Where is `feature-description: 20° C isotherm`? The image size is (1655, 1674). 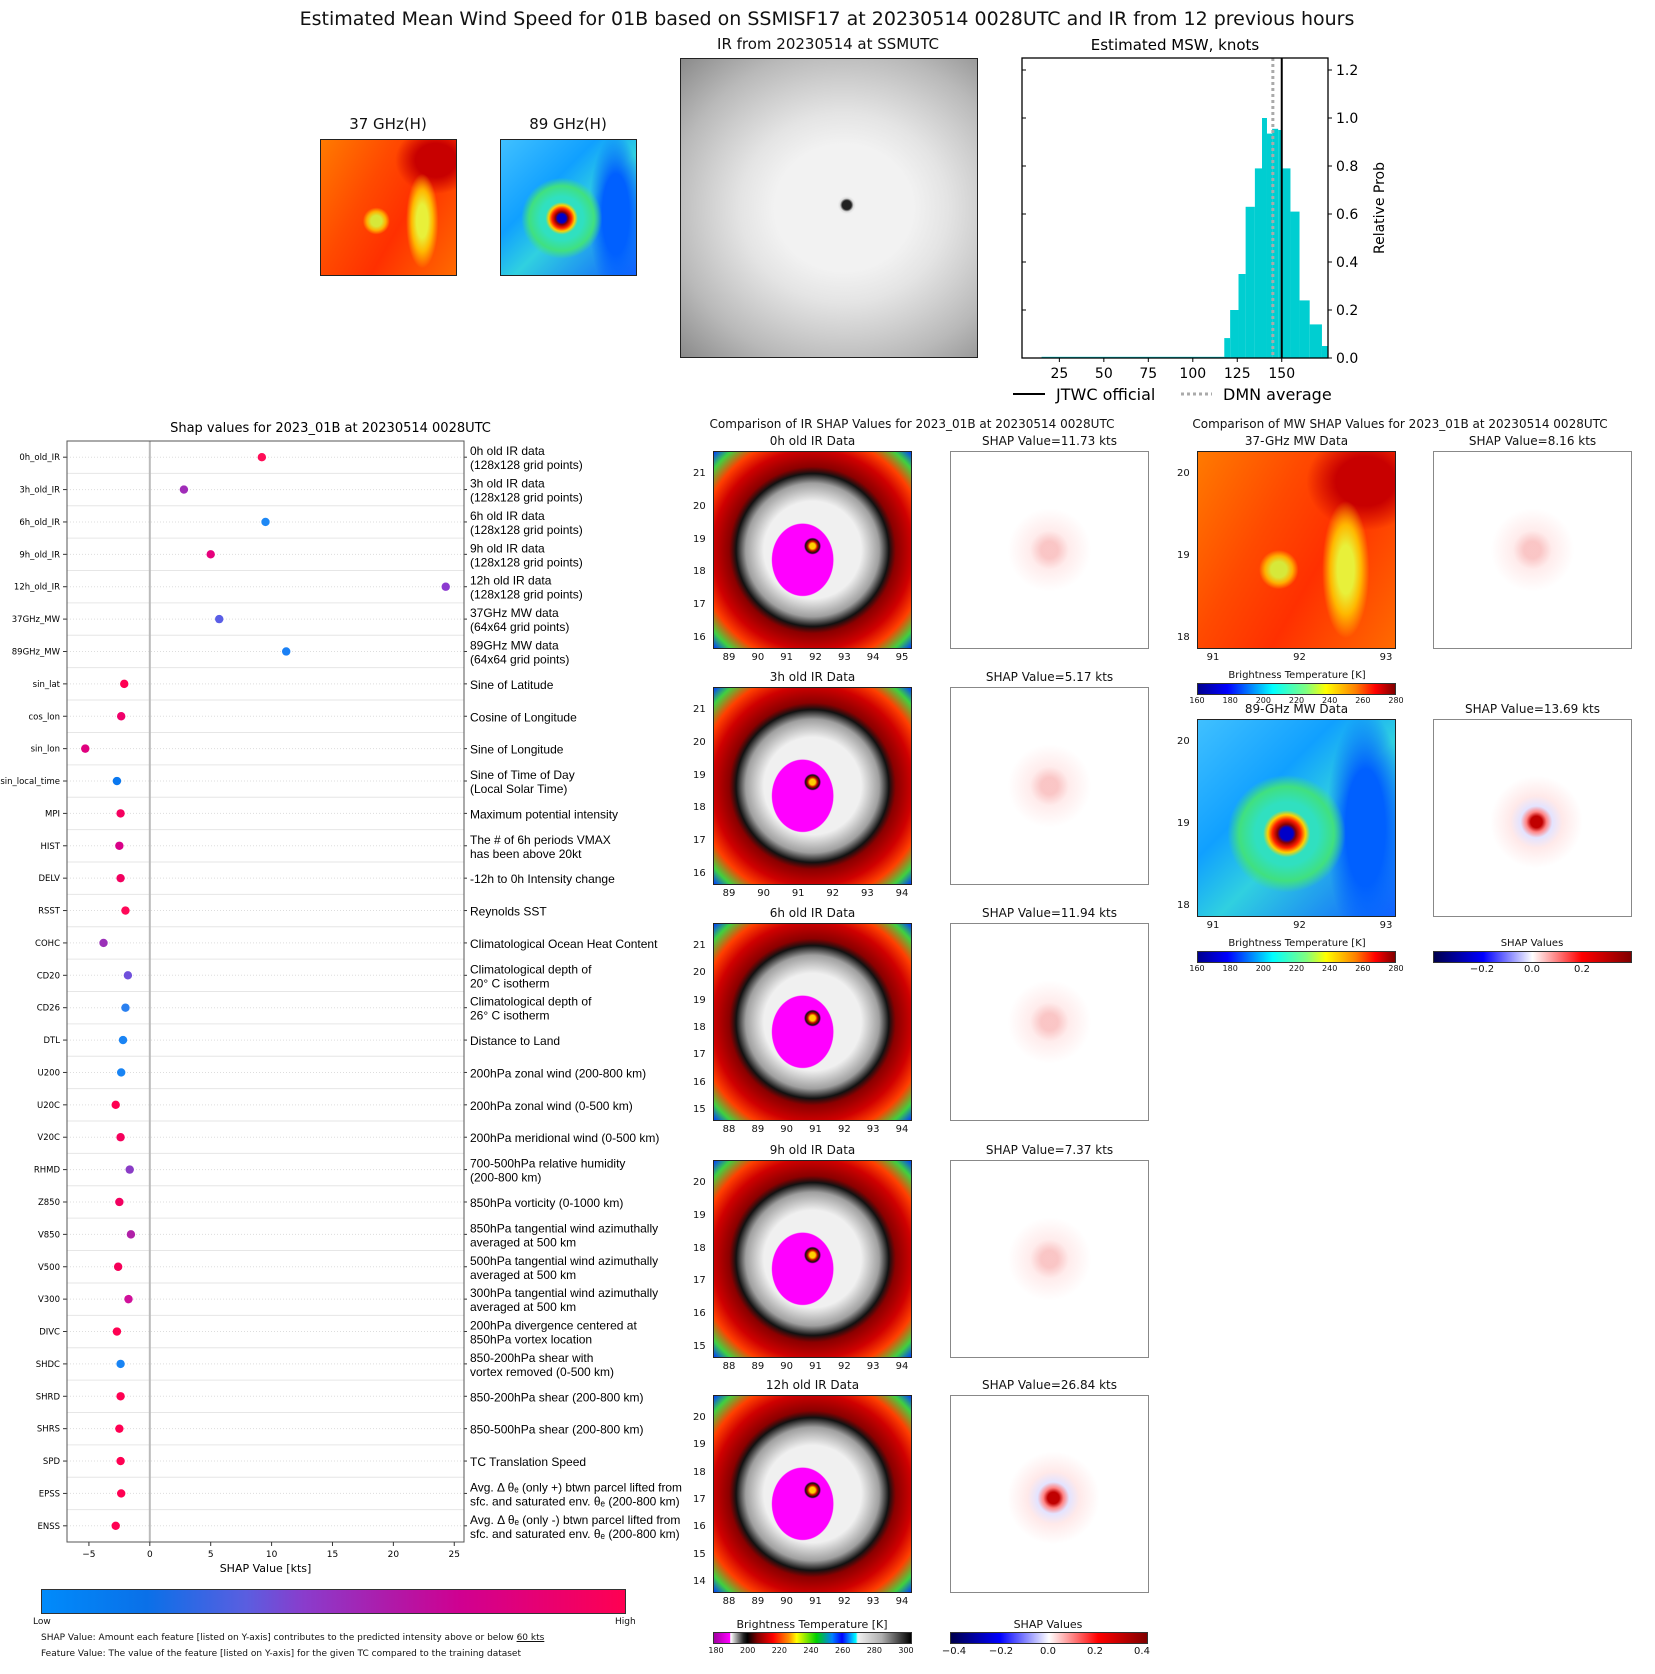 feature-description: 20° C isotherm is located at coordinates (510, 983).